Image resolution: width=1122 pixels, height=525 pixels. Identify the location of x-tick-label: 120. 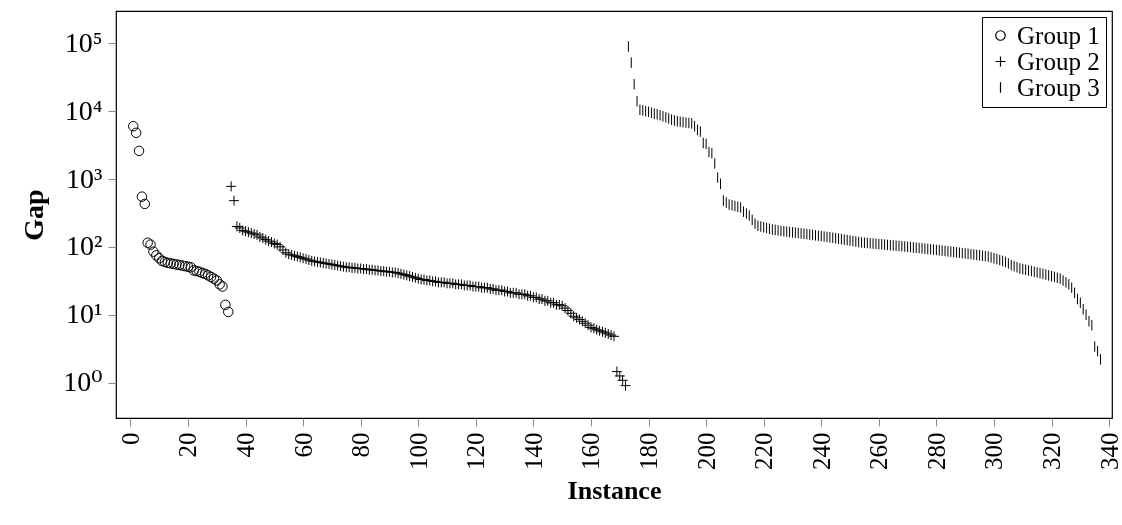
(476, 451).